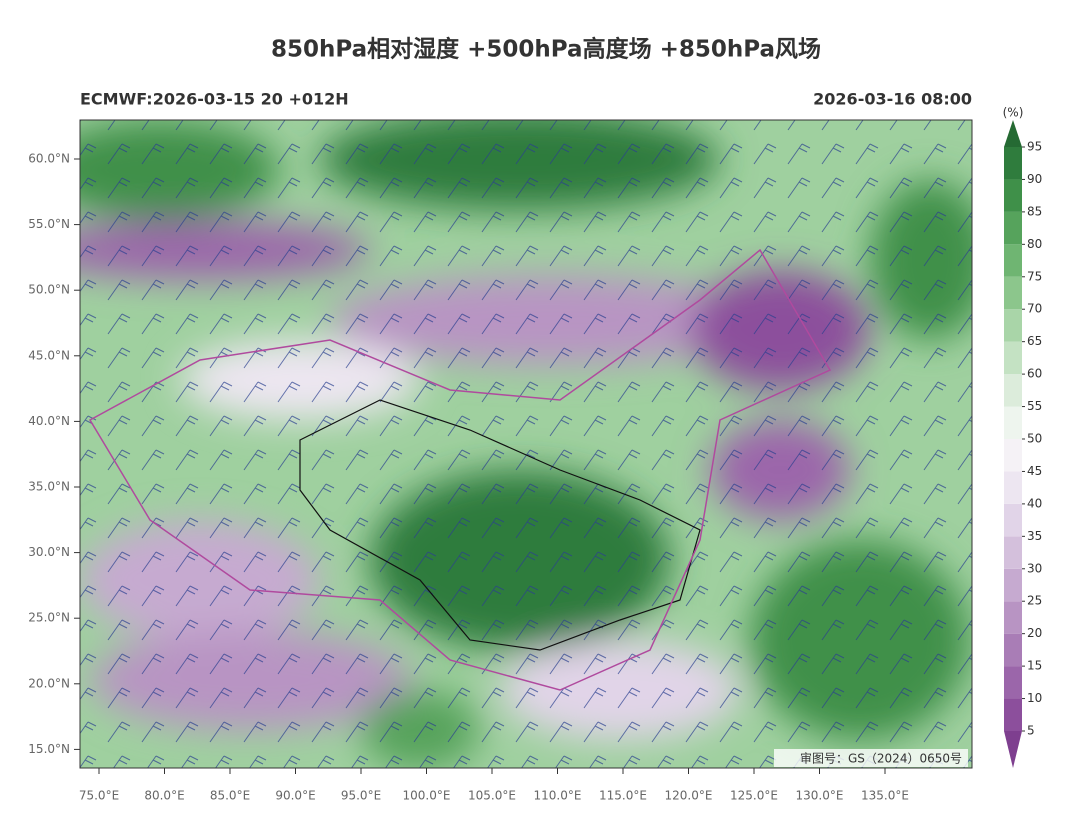  I want to click on lon-label: 95.0°E, so click(361, 796).